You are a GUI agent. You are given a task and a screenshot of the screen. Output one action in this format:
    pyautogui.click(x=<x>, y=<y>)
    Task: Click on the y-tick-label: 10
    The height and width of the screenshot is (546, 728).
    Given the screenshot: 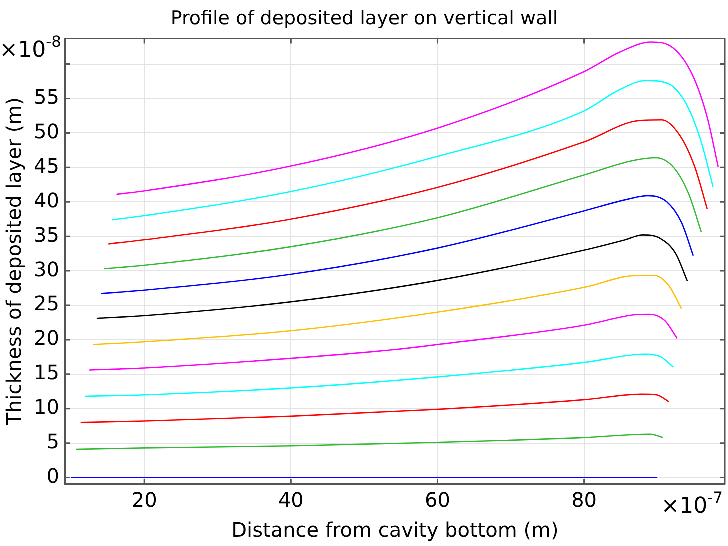 What is the action you would take?
    pyautogui.click(x=47, y=407)
    